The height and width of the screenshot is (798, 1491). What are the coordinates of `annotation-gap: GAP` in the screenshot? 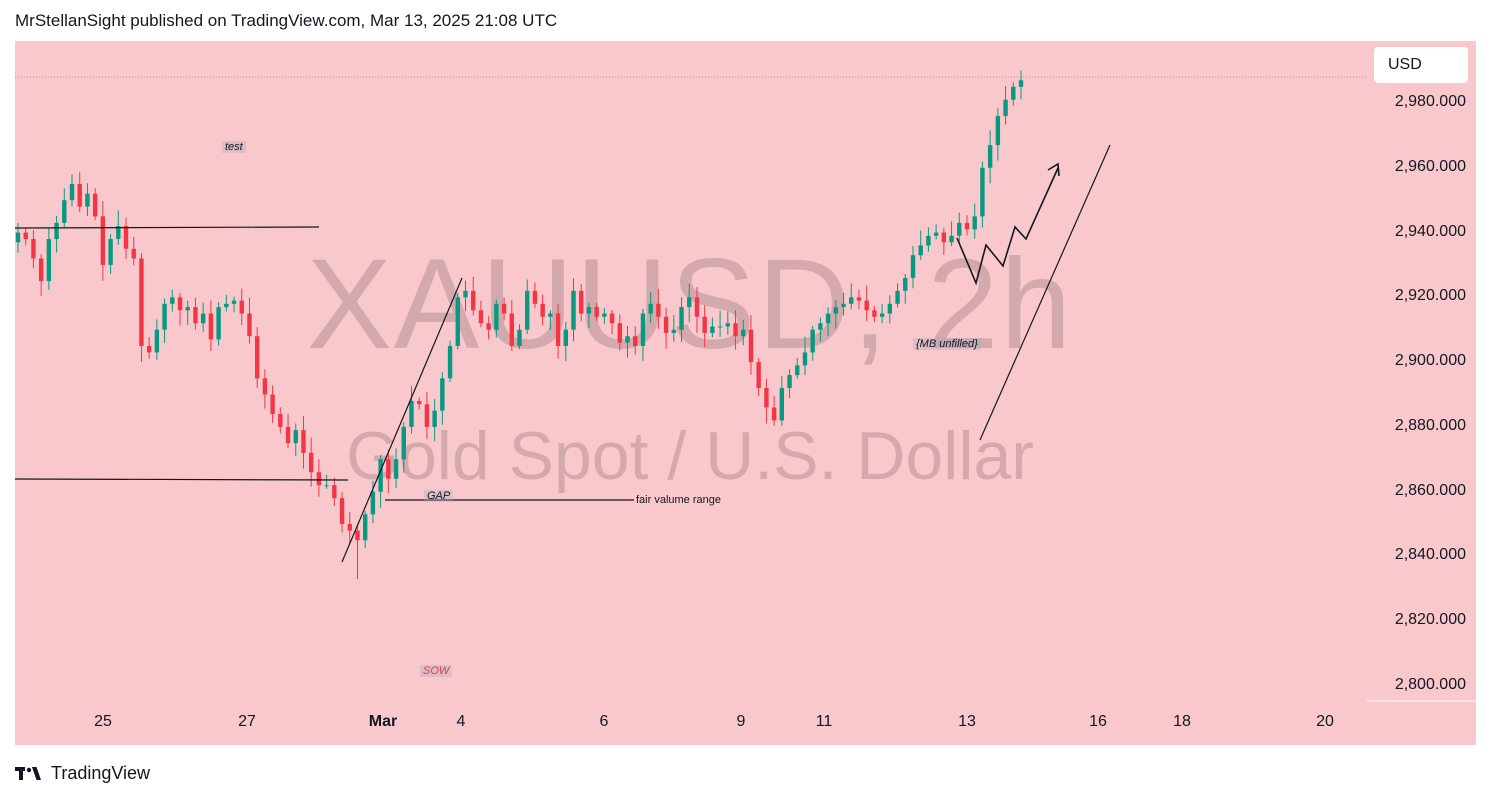 It's located at (439, 496).